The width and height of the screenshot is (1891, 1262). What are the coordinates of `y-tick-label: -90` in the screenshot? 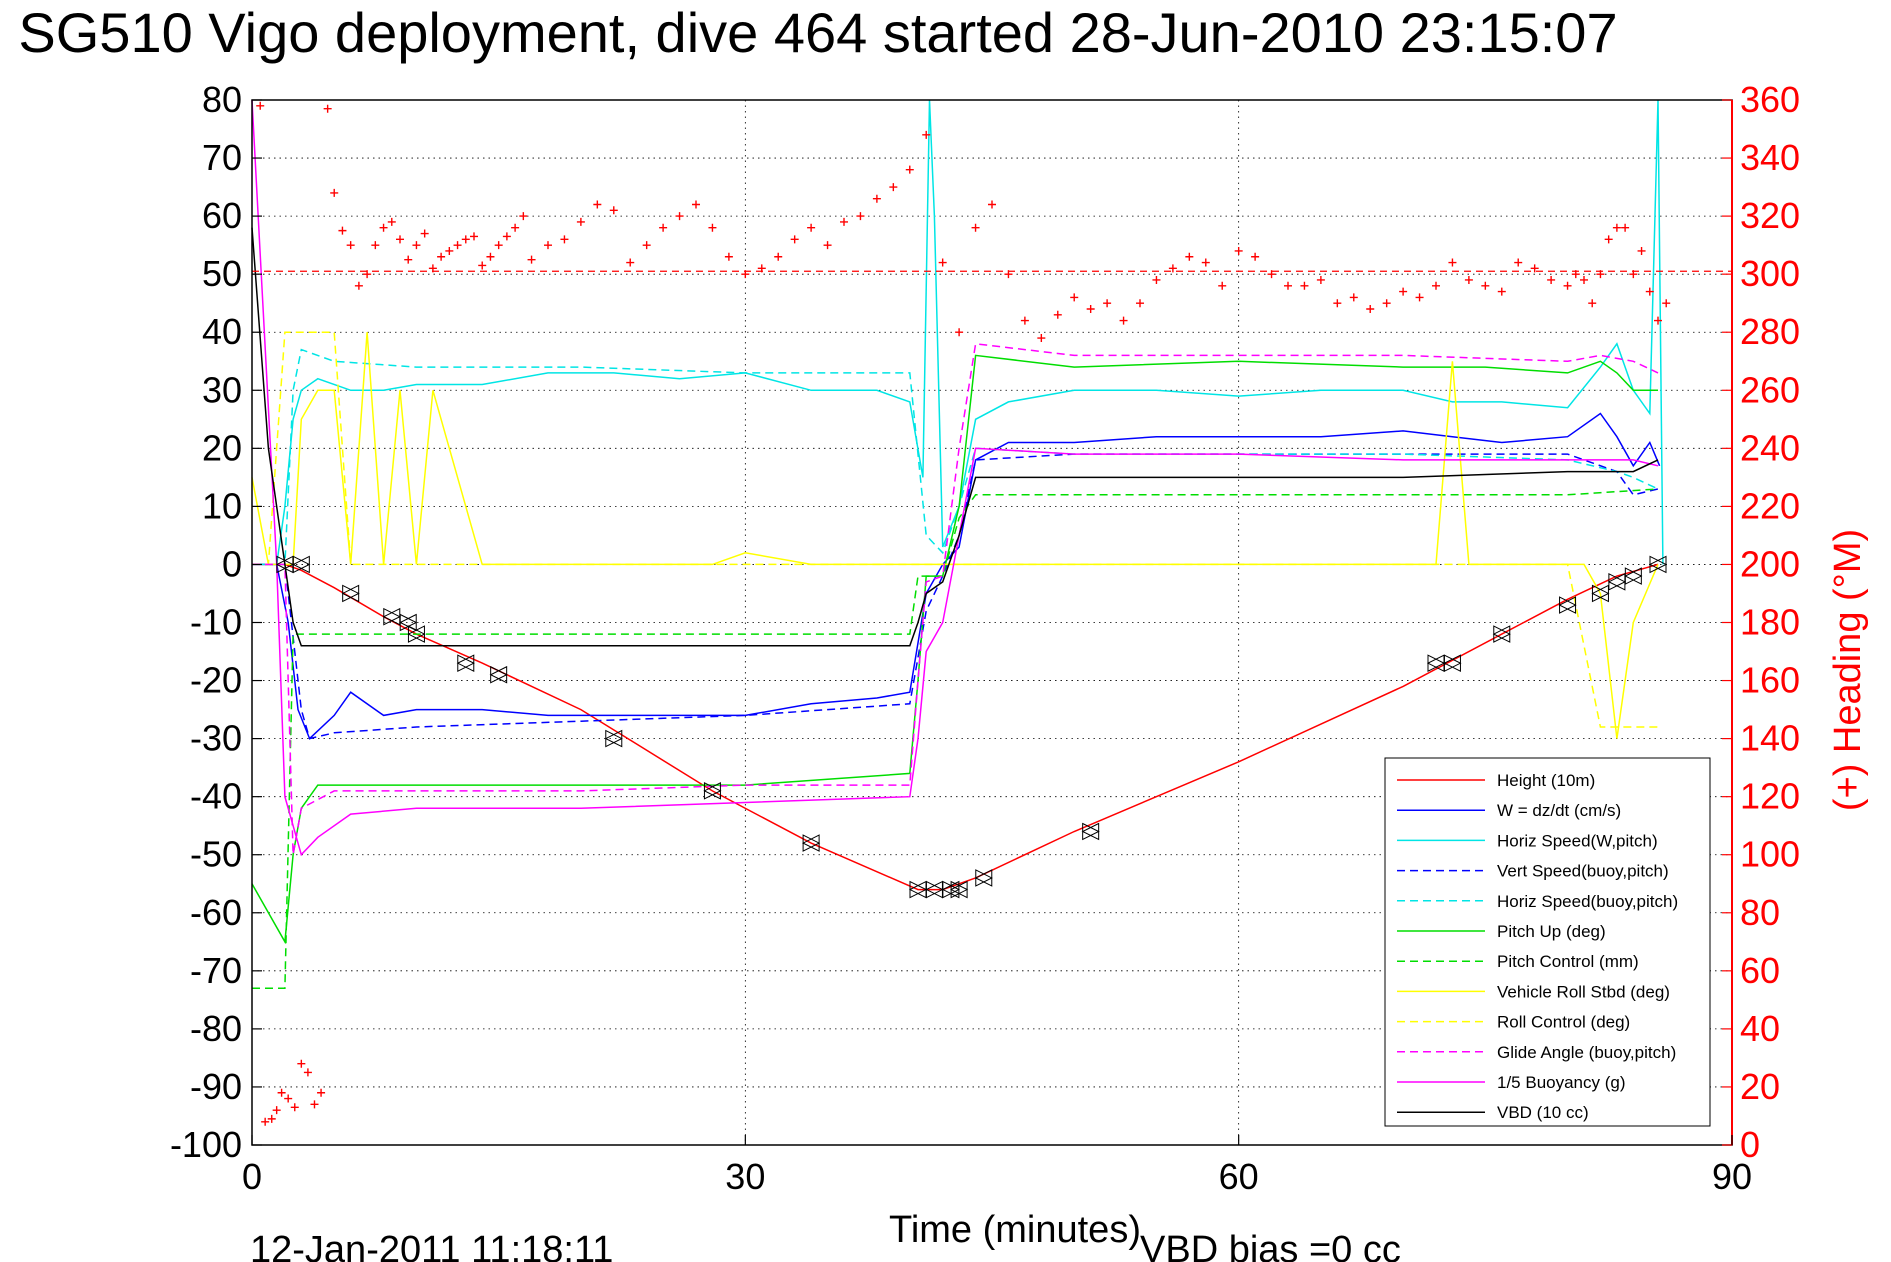 It's located at (216, 1086).